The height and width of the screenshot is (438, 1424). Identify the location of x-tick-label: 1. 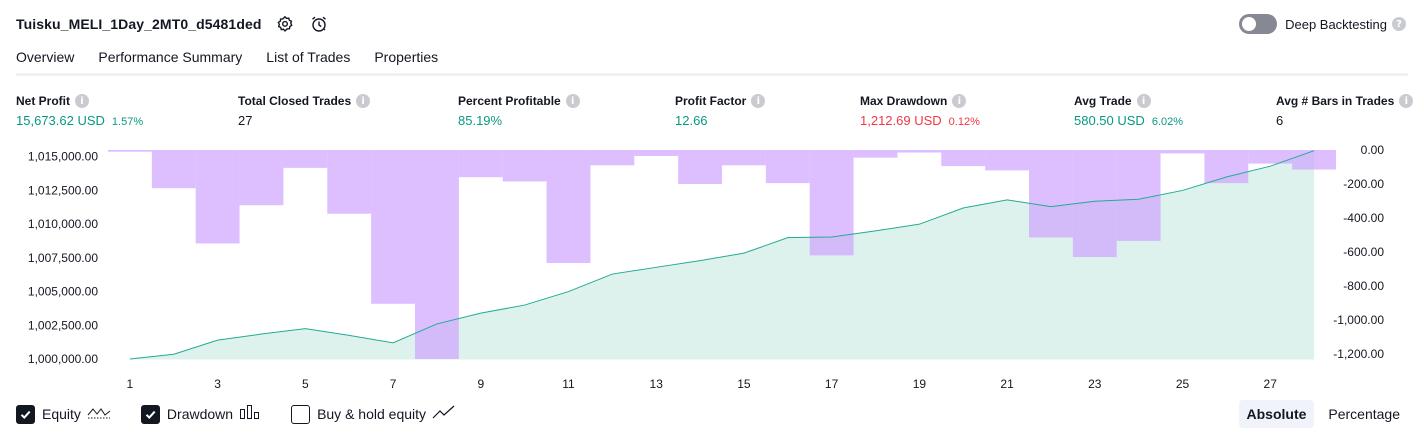
(130, 384).